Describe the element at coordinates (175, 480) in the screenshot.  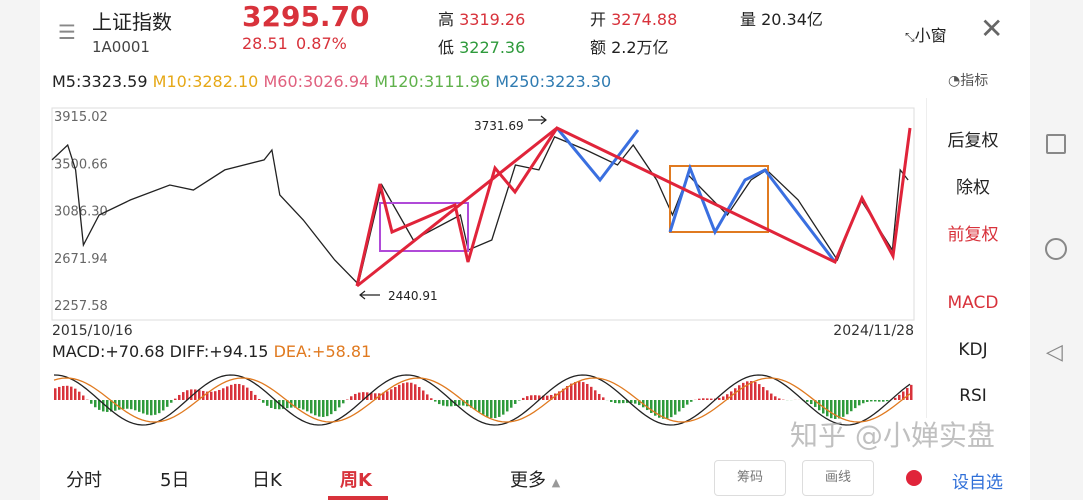
I see `tab-5day: 5日` at that location.